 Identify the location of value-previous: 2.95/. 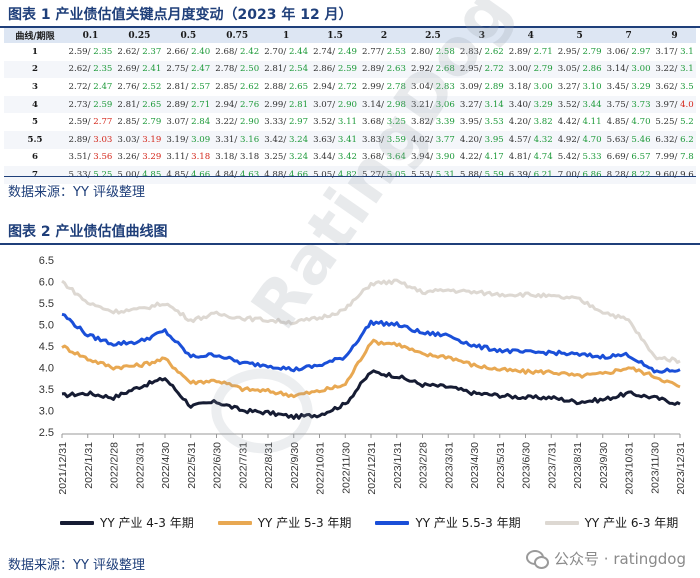
(570, 51).